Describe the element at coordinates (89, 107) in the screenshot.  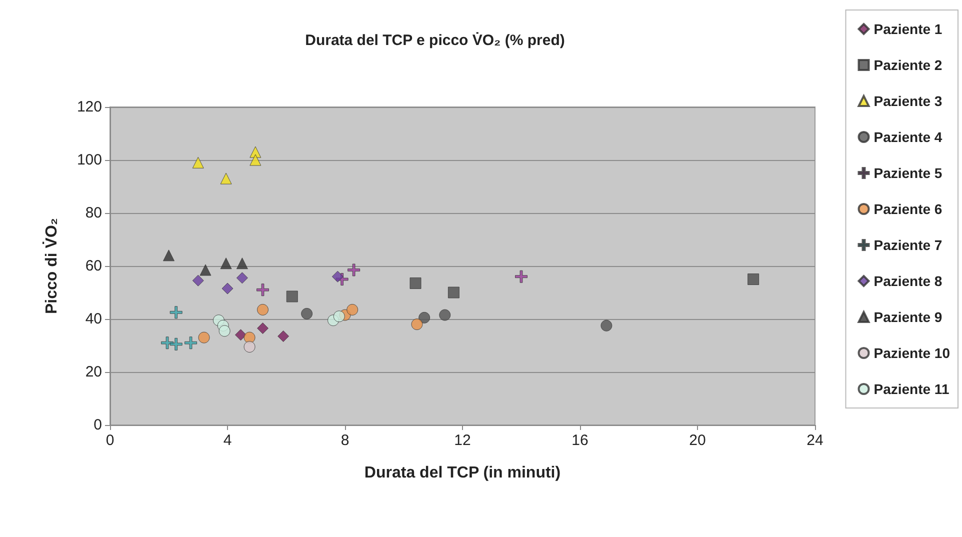
I see `y-tick-label: 120` at that location.